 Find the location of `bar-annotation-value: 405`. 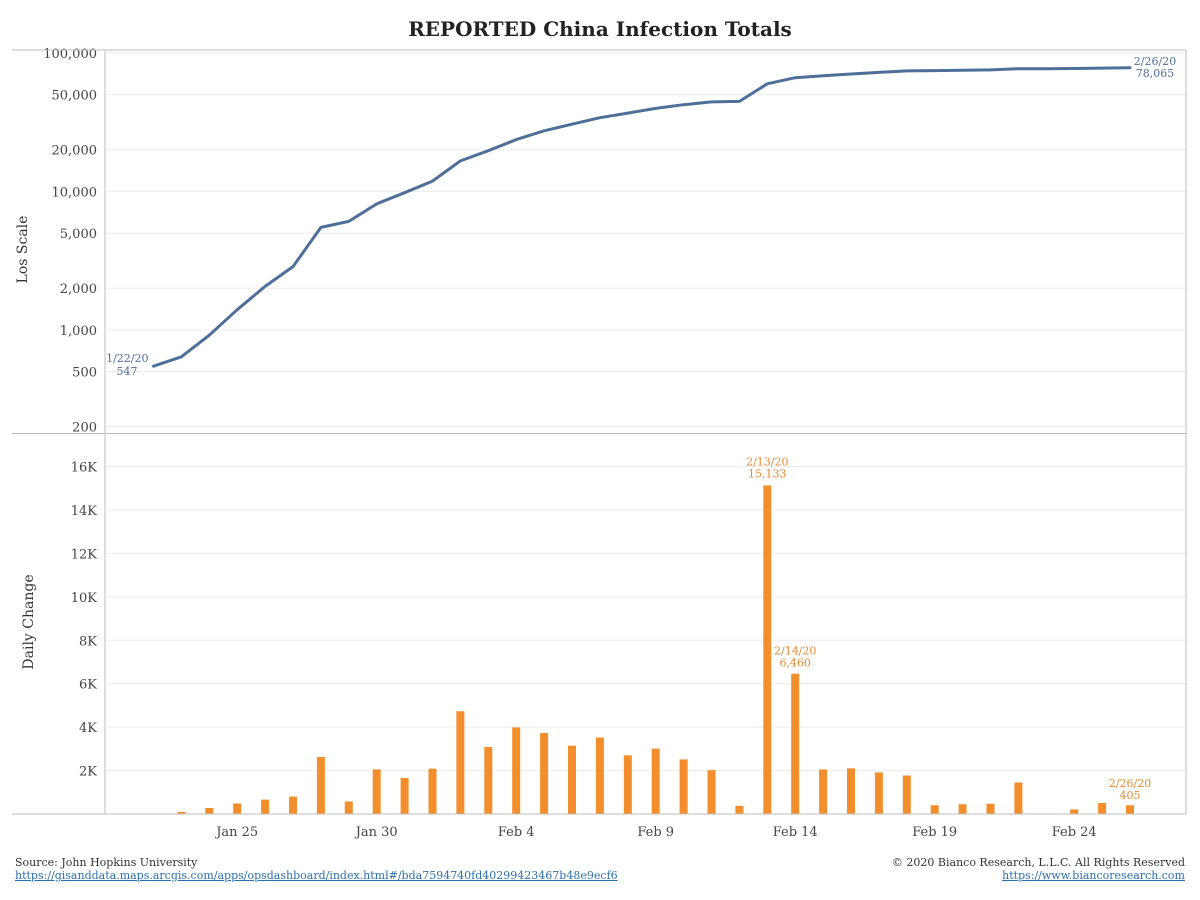

bar-annotation-value: 405 is located at coordinates (1130, 795).